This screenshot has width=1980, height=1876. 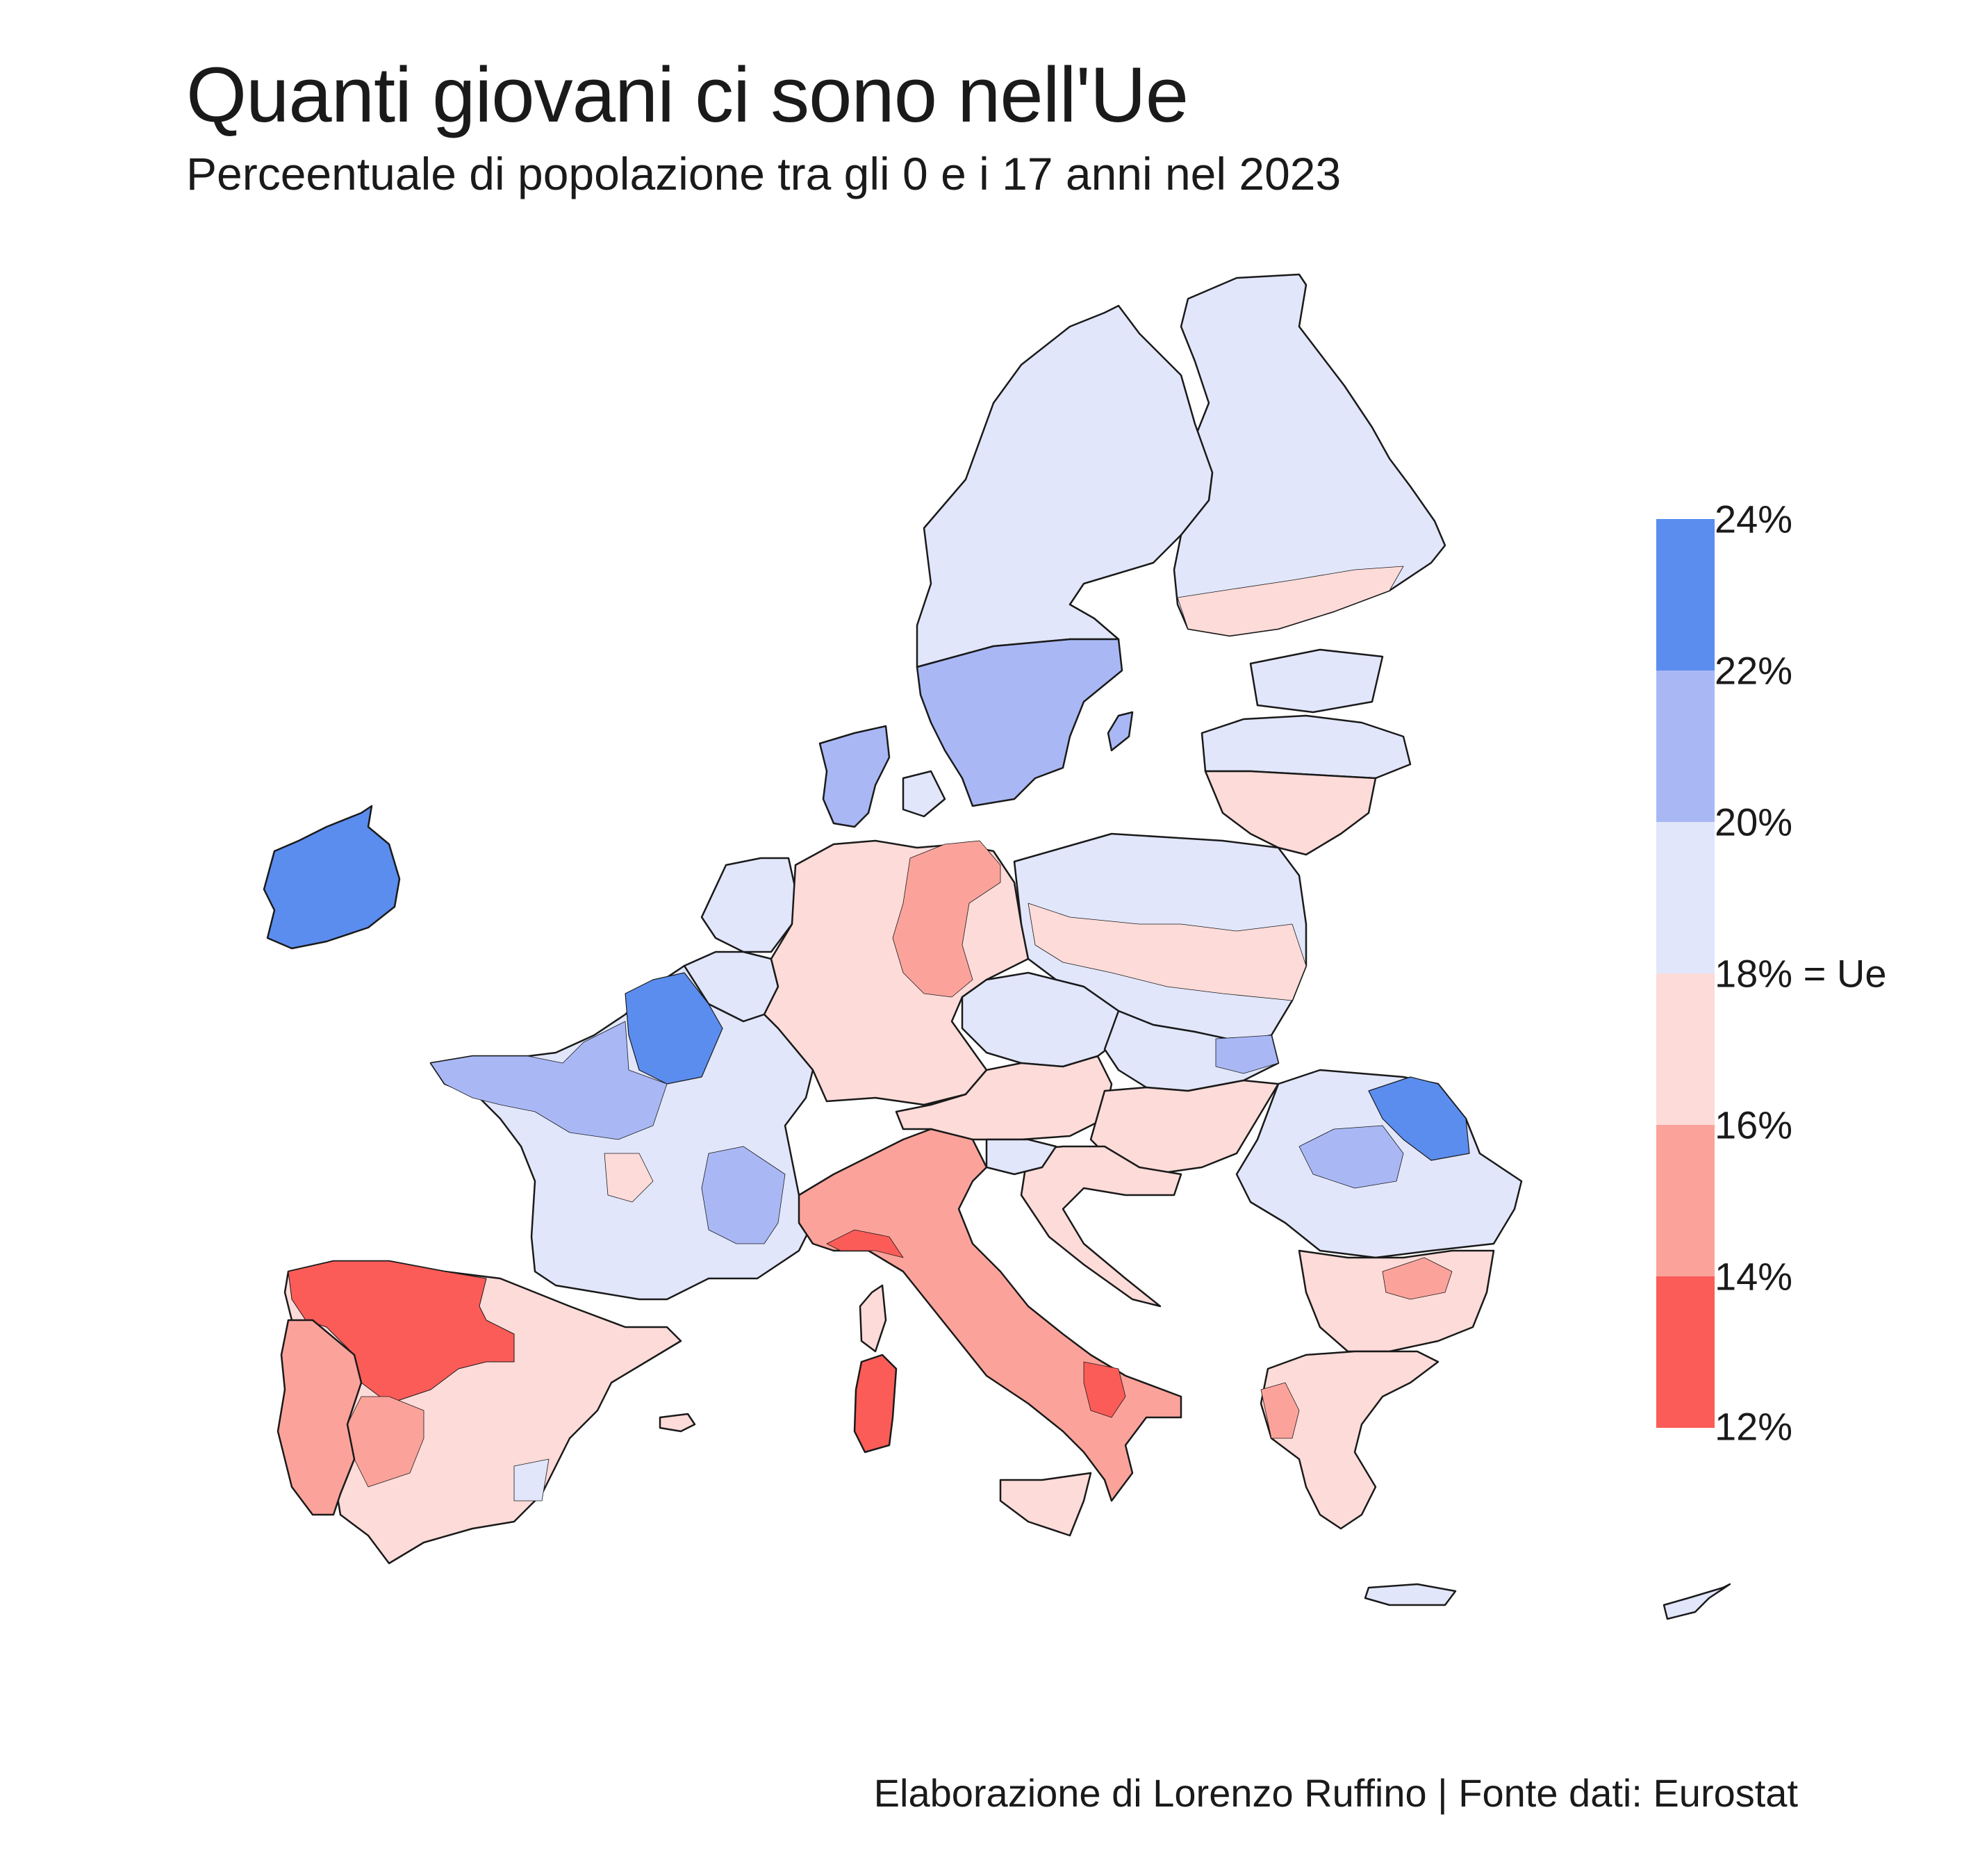 I want to click on region-italy-south, so click(x=1105, y=1389).